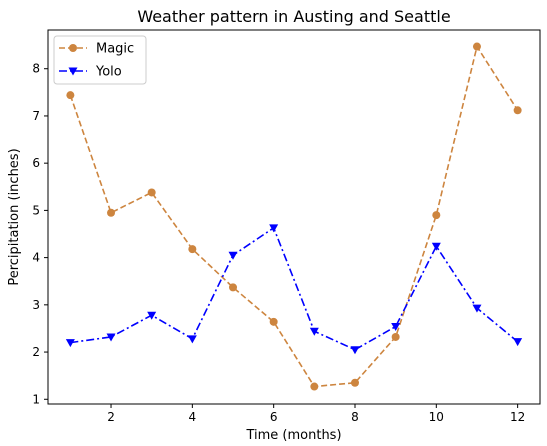 This screenshot has width=547, height=446. Describe the element at coordinates (111, 417) in the screenshot. I see `x-tick-label: 2` at that location.